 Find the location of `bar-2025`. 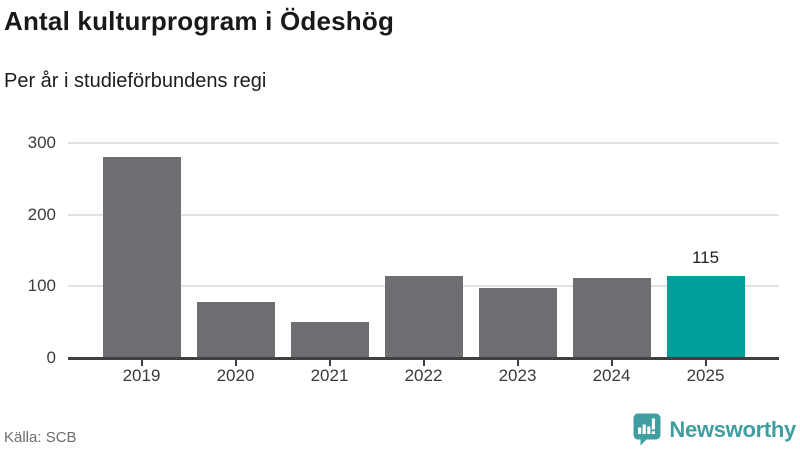

bar-2025 is located at coordinates (705, 316).